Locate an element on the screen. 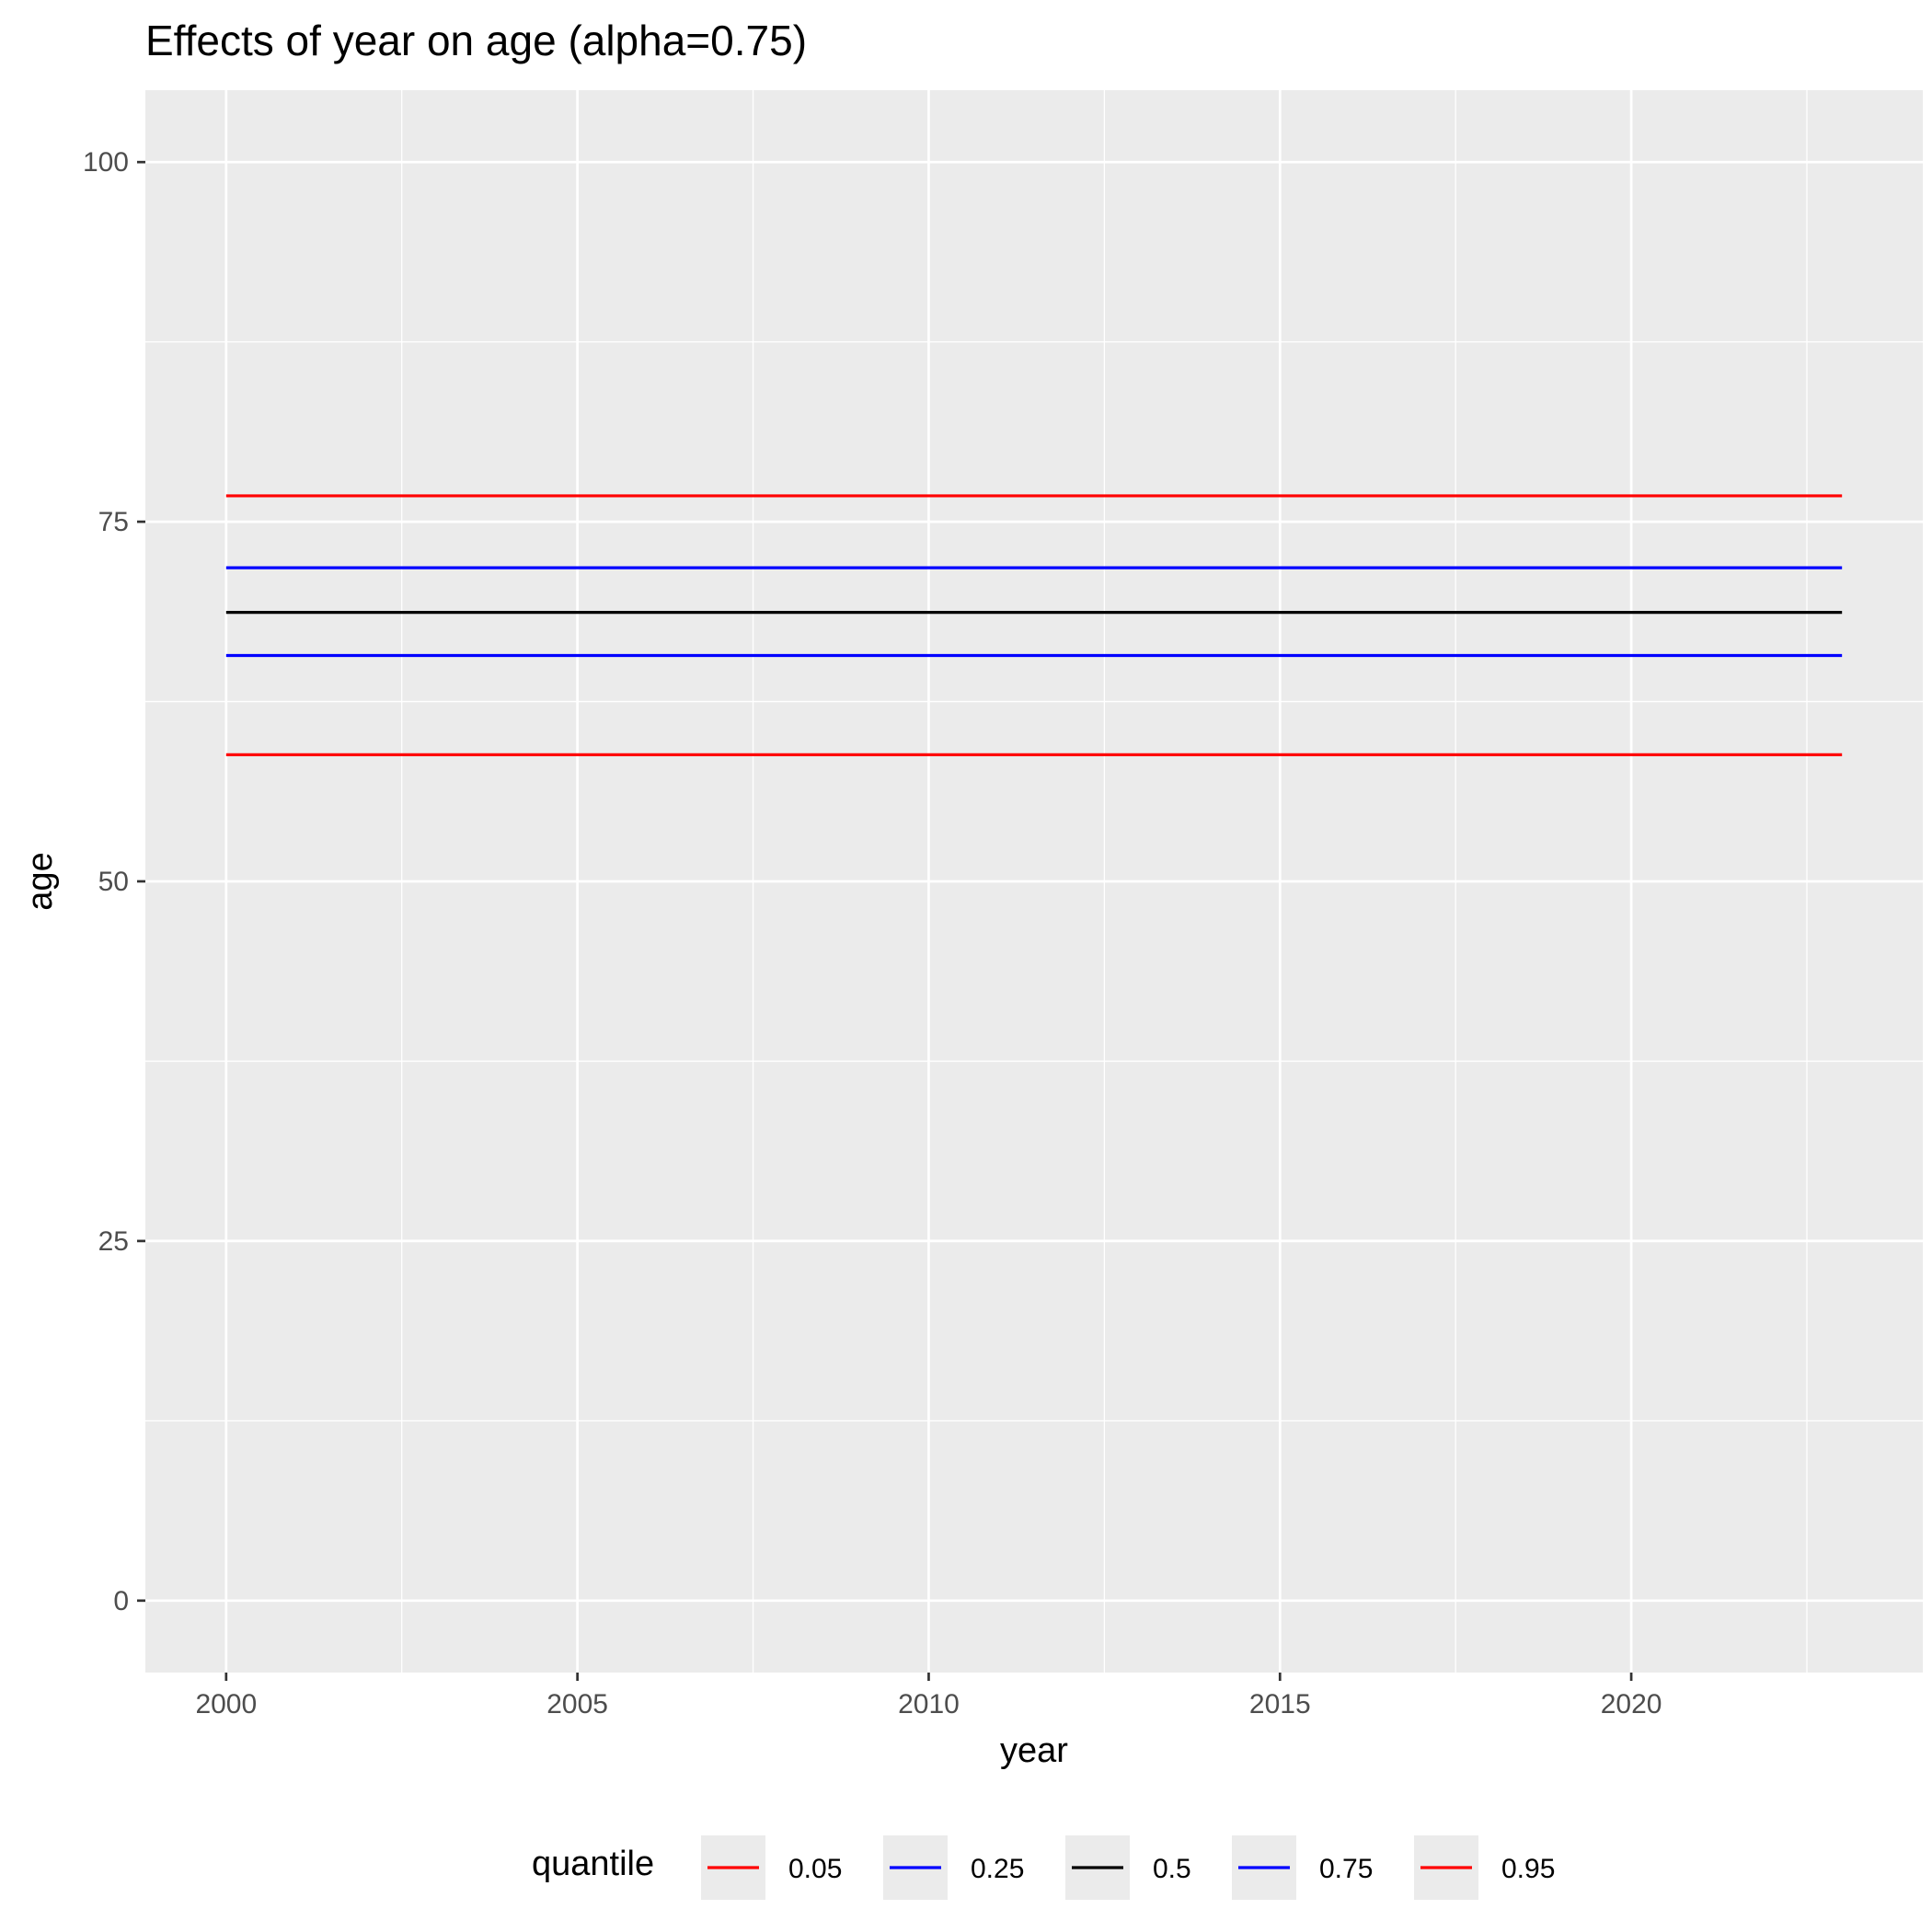  y-tick-label: 0 is located at coordinates (121, 1601).